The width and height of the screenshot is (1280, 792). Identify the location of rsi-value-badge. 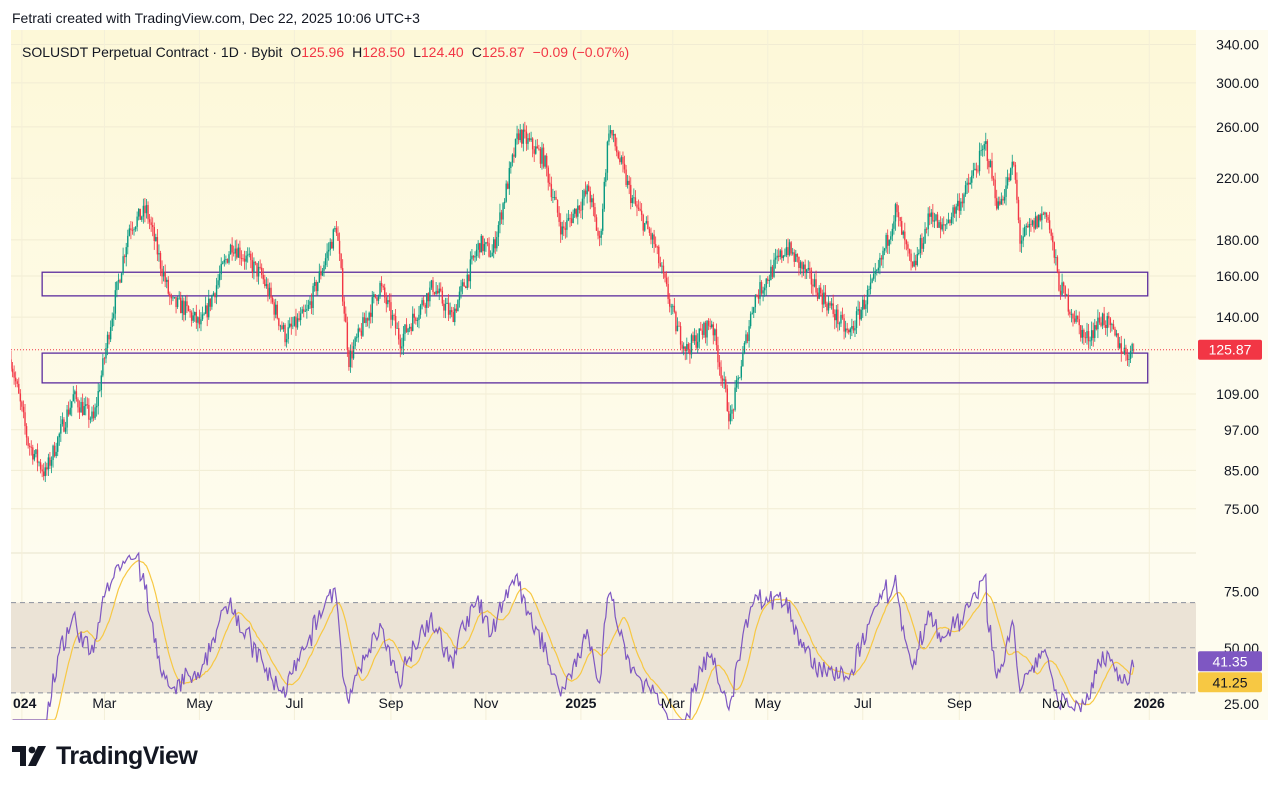
(1230, 661).